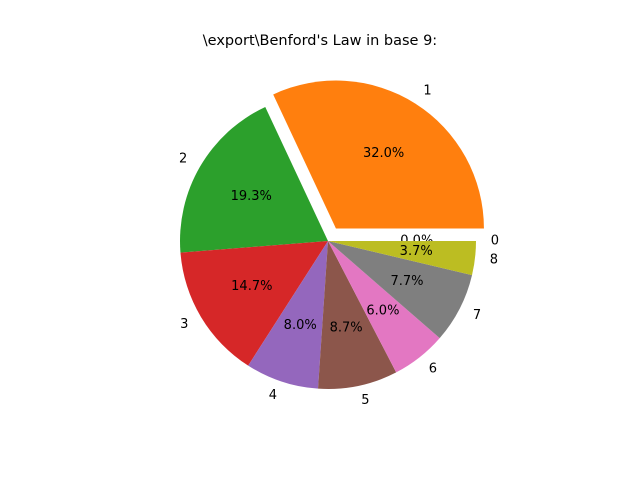 The image size is (640, 480). I want to click on slice-label-3: 3, so click(184, 324).